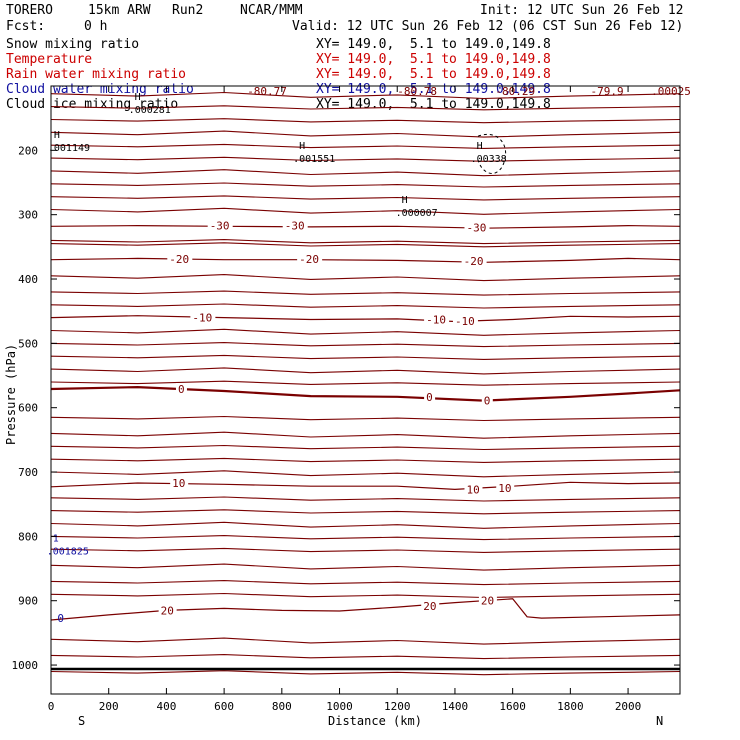 The image size is (740, 740). Describe the element at coordinates (28, 408) in the screenshot. I see `y-tick-label: 600` at that location.